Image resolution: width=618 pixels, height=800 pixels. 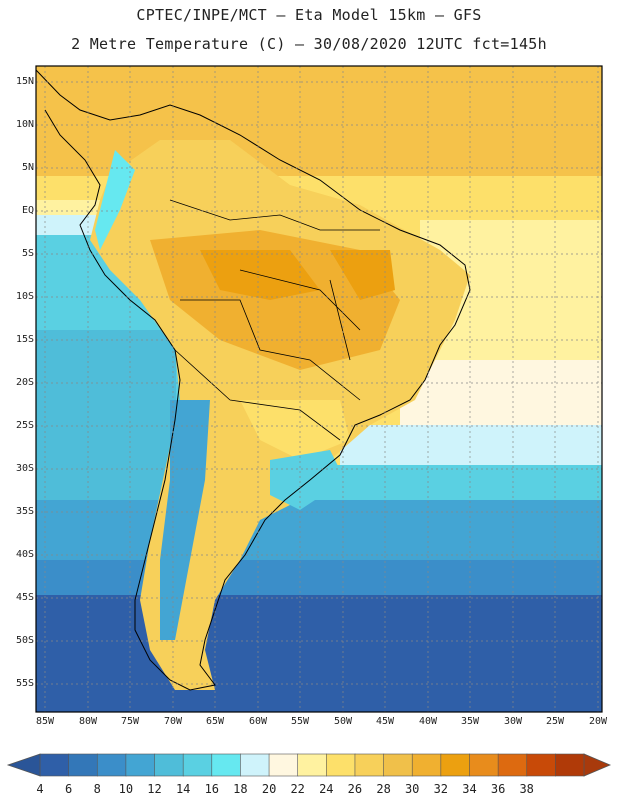 What do you see at coordinates (24, 425) in the screenshot?
I see `lat-label: 25S` at bounding box center [24, 425].